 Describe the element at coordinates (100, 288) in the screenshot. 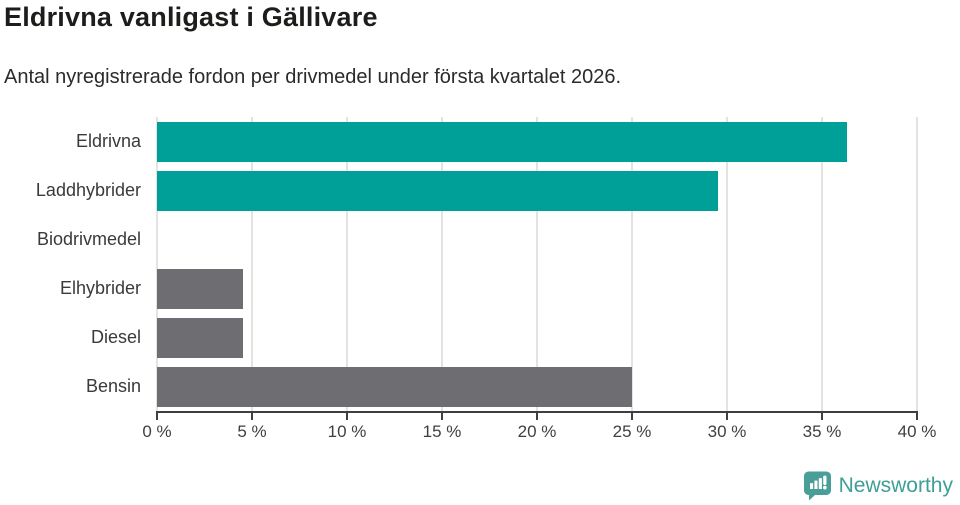

I see `category-label: Elhybrider` at that location.